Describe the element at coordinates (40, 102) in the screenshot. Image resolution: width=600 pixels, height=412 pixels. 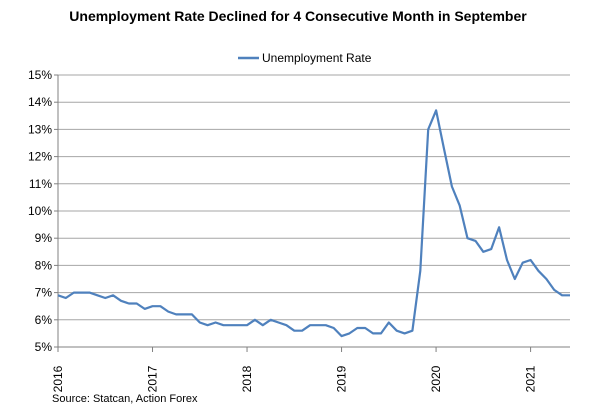
I see `y-tick-label: 14%` at that location.